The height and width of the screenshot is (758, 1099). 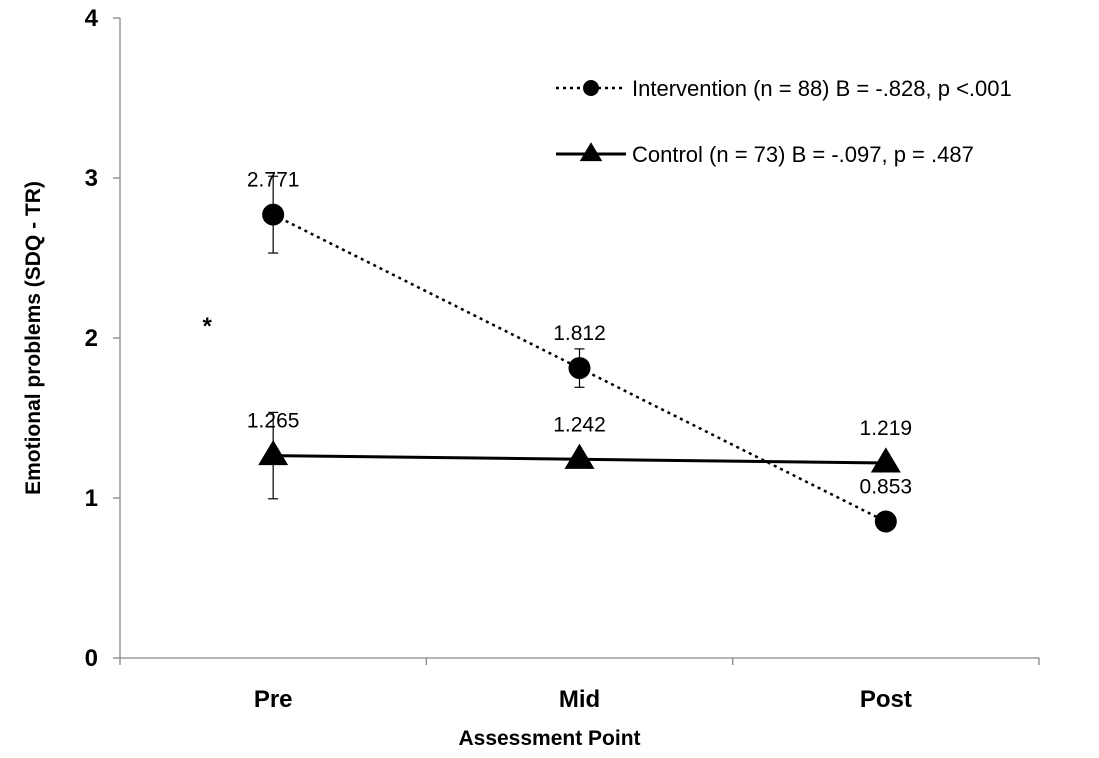 What do you see at coordinates (33, 338) in the screenshot?
I see `y-axis-title: Emotional problems (SDQ - TR)` at bounding box center [33, 338].